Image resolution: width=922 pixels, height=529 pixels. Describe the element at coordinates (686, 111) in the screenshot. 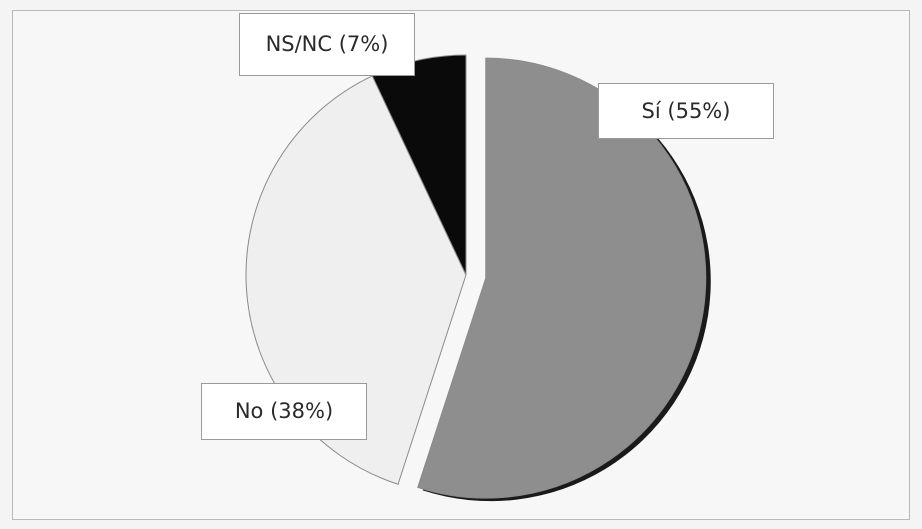

I see `slice-label-si: Sí (55%)` at that location.